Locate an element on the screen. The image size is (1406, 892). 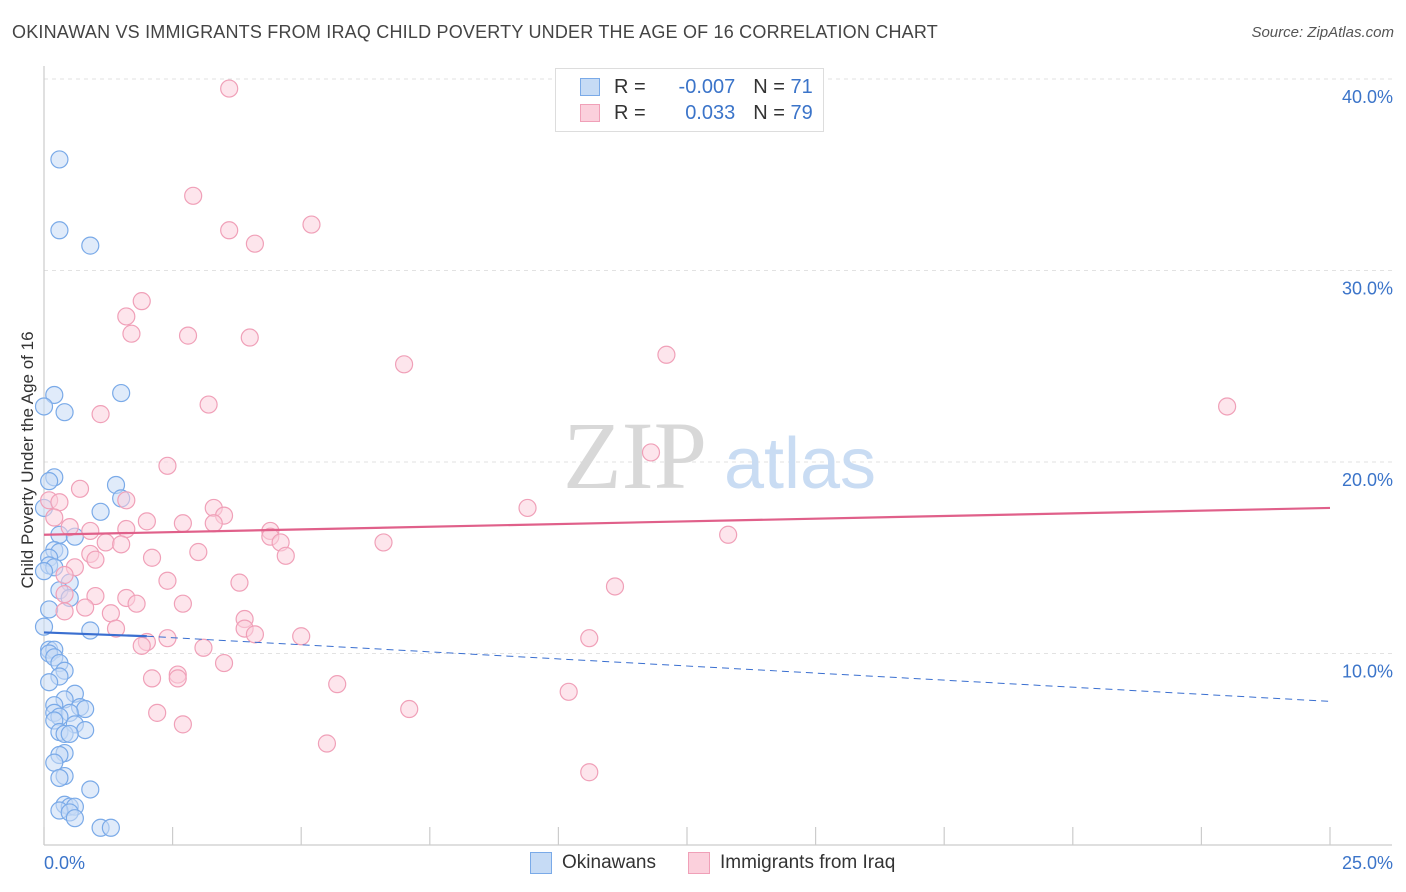
series-legend-okinawans: Okinawans is located at coordinates (593, 863).